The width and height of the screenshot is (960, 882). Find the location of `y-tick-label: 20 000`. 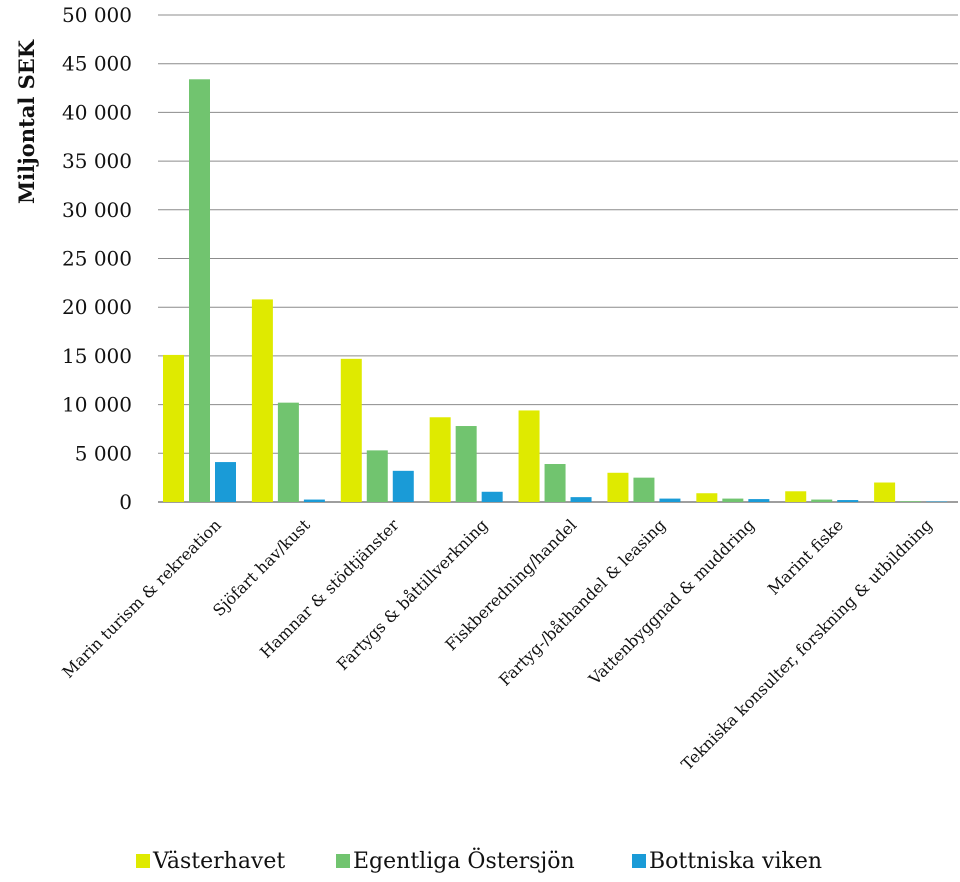

y-tick-label: 20 000 is located at coordinates (97, 307).